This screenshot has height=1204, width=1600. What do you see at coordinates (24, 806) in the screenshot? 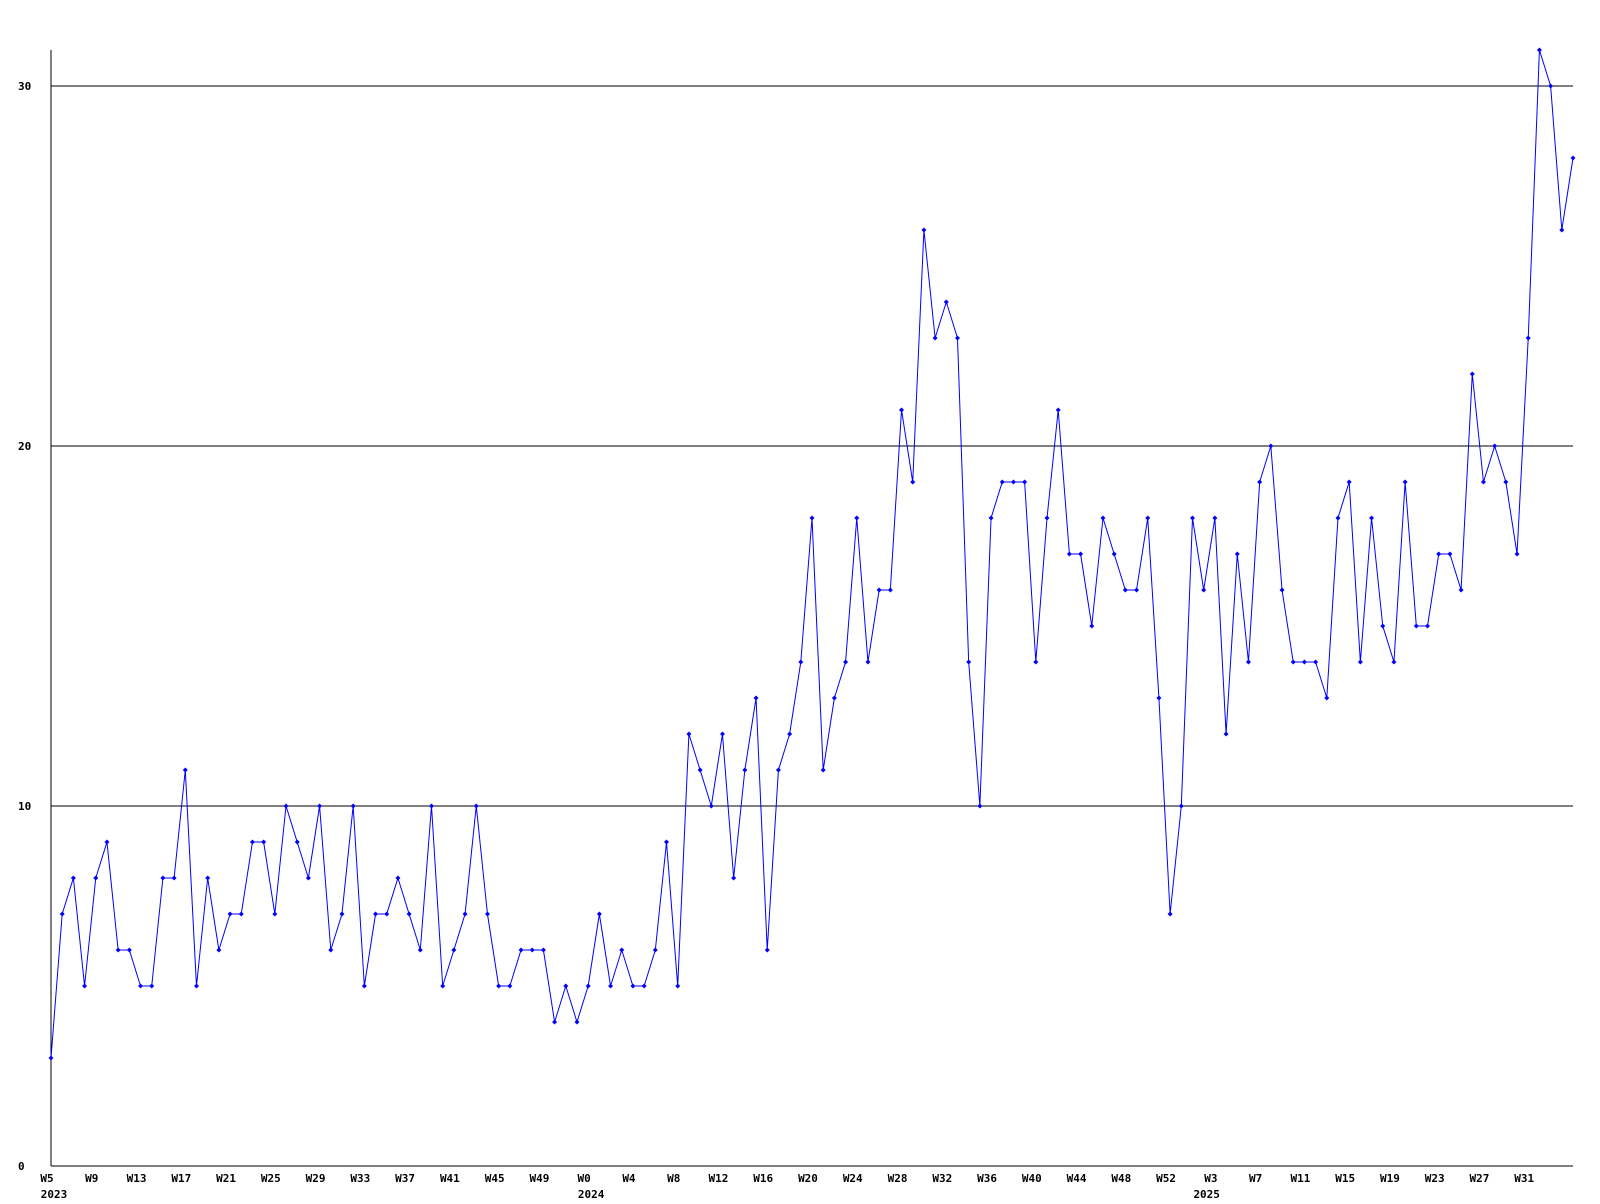
I see `y-tick-label: 10` at bounding box center [24, 806].